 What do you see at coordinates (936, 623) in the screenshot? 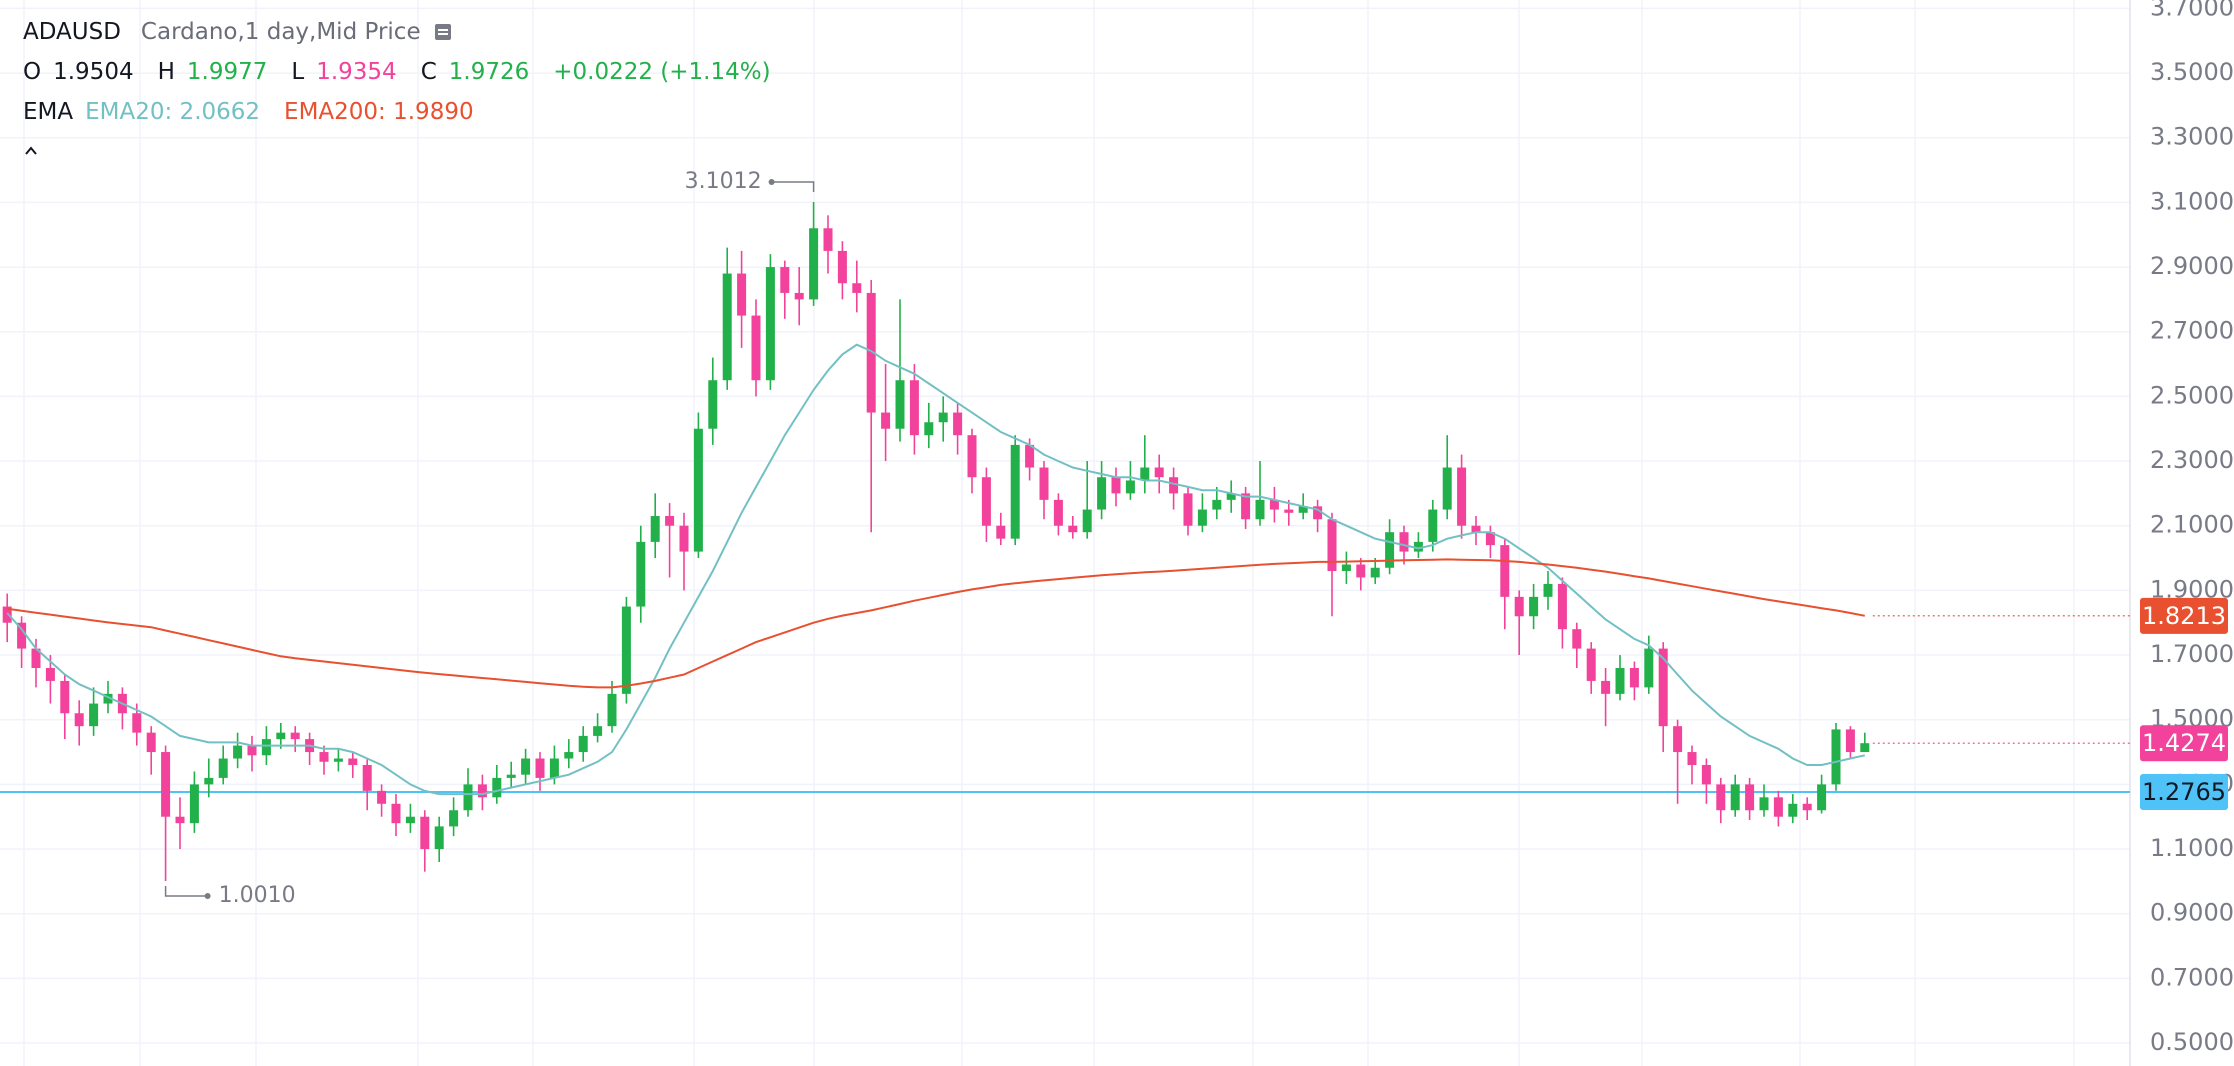
I see `ema-line` at bounding box center [936, 623].